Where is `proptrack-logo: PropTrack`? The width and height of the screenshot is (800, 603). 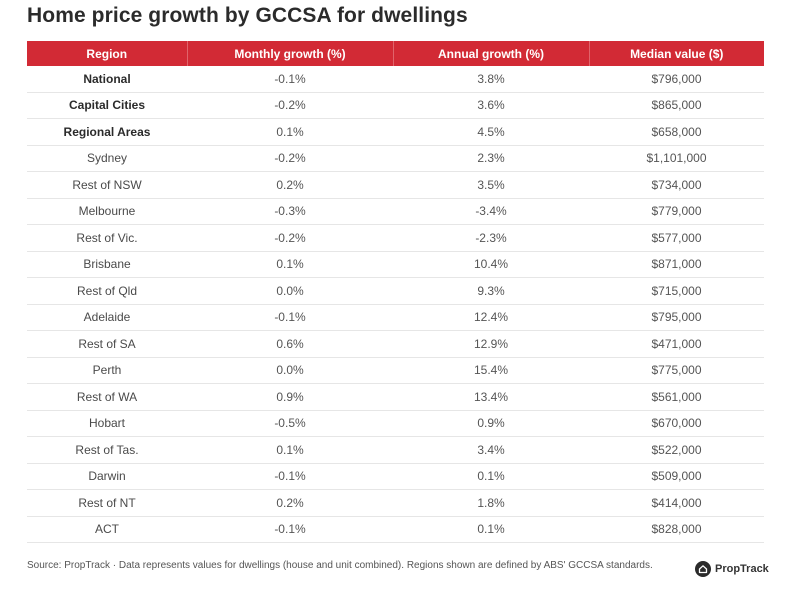
proptrack-logo: PropTrack is located at coordinates (732, 569).